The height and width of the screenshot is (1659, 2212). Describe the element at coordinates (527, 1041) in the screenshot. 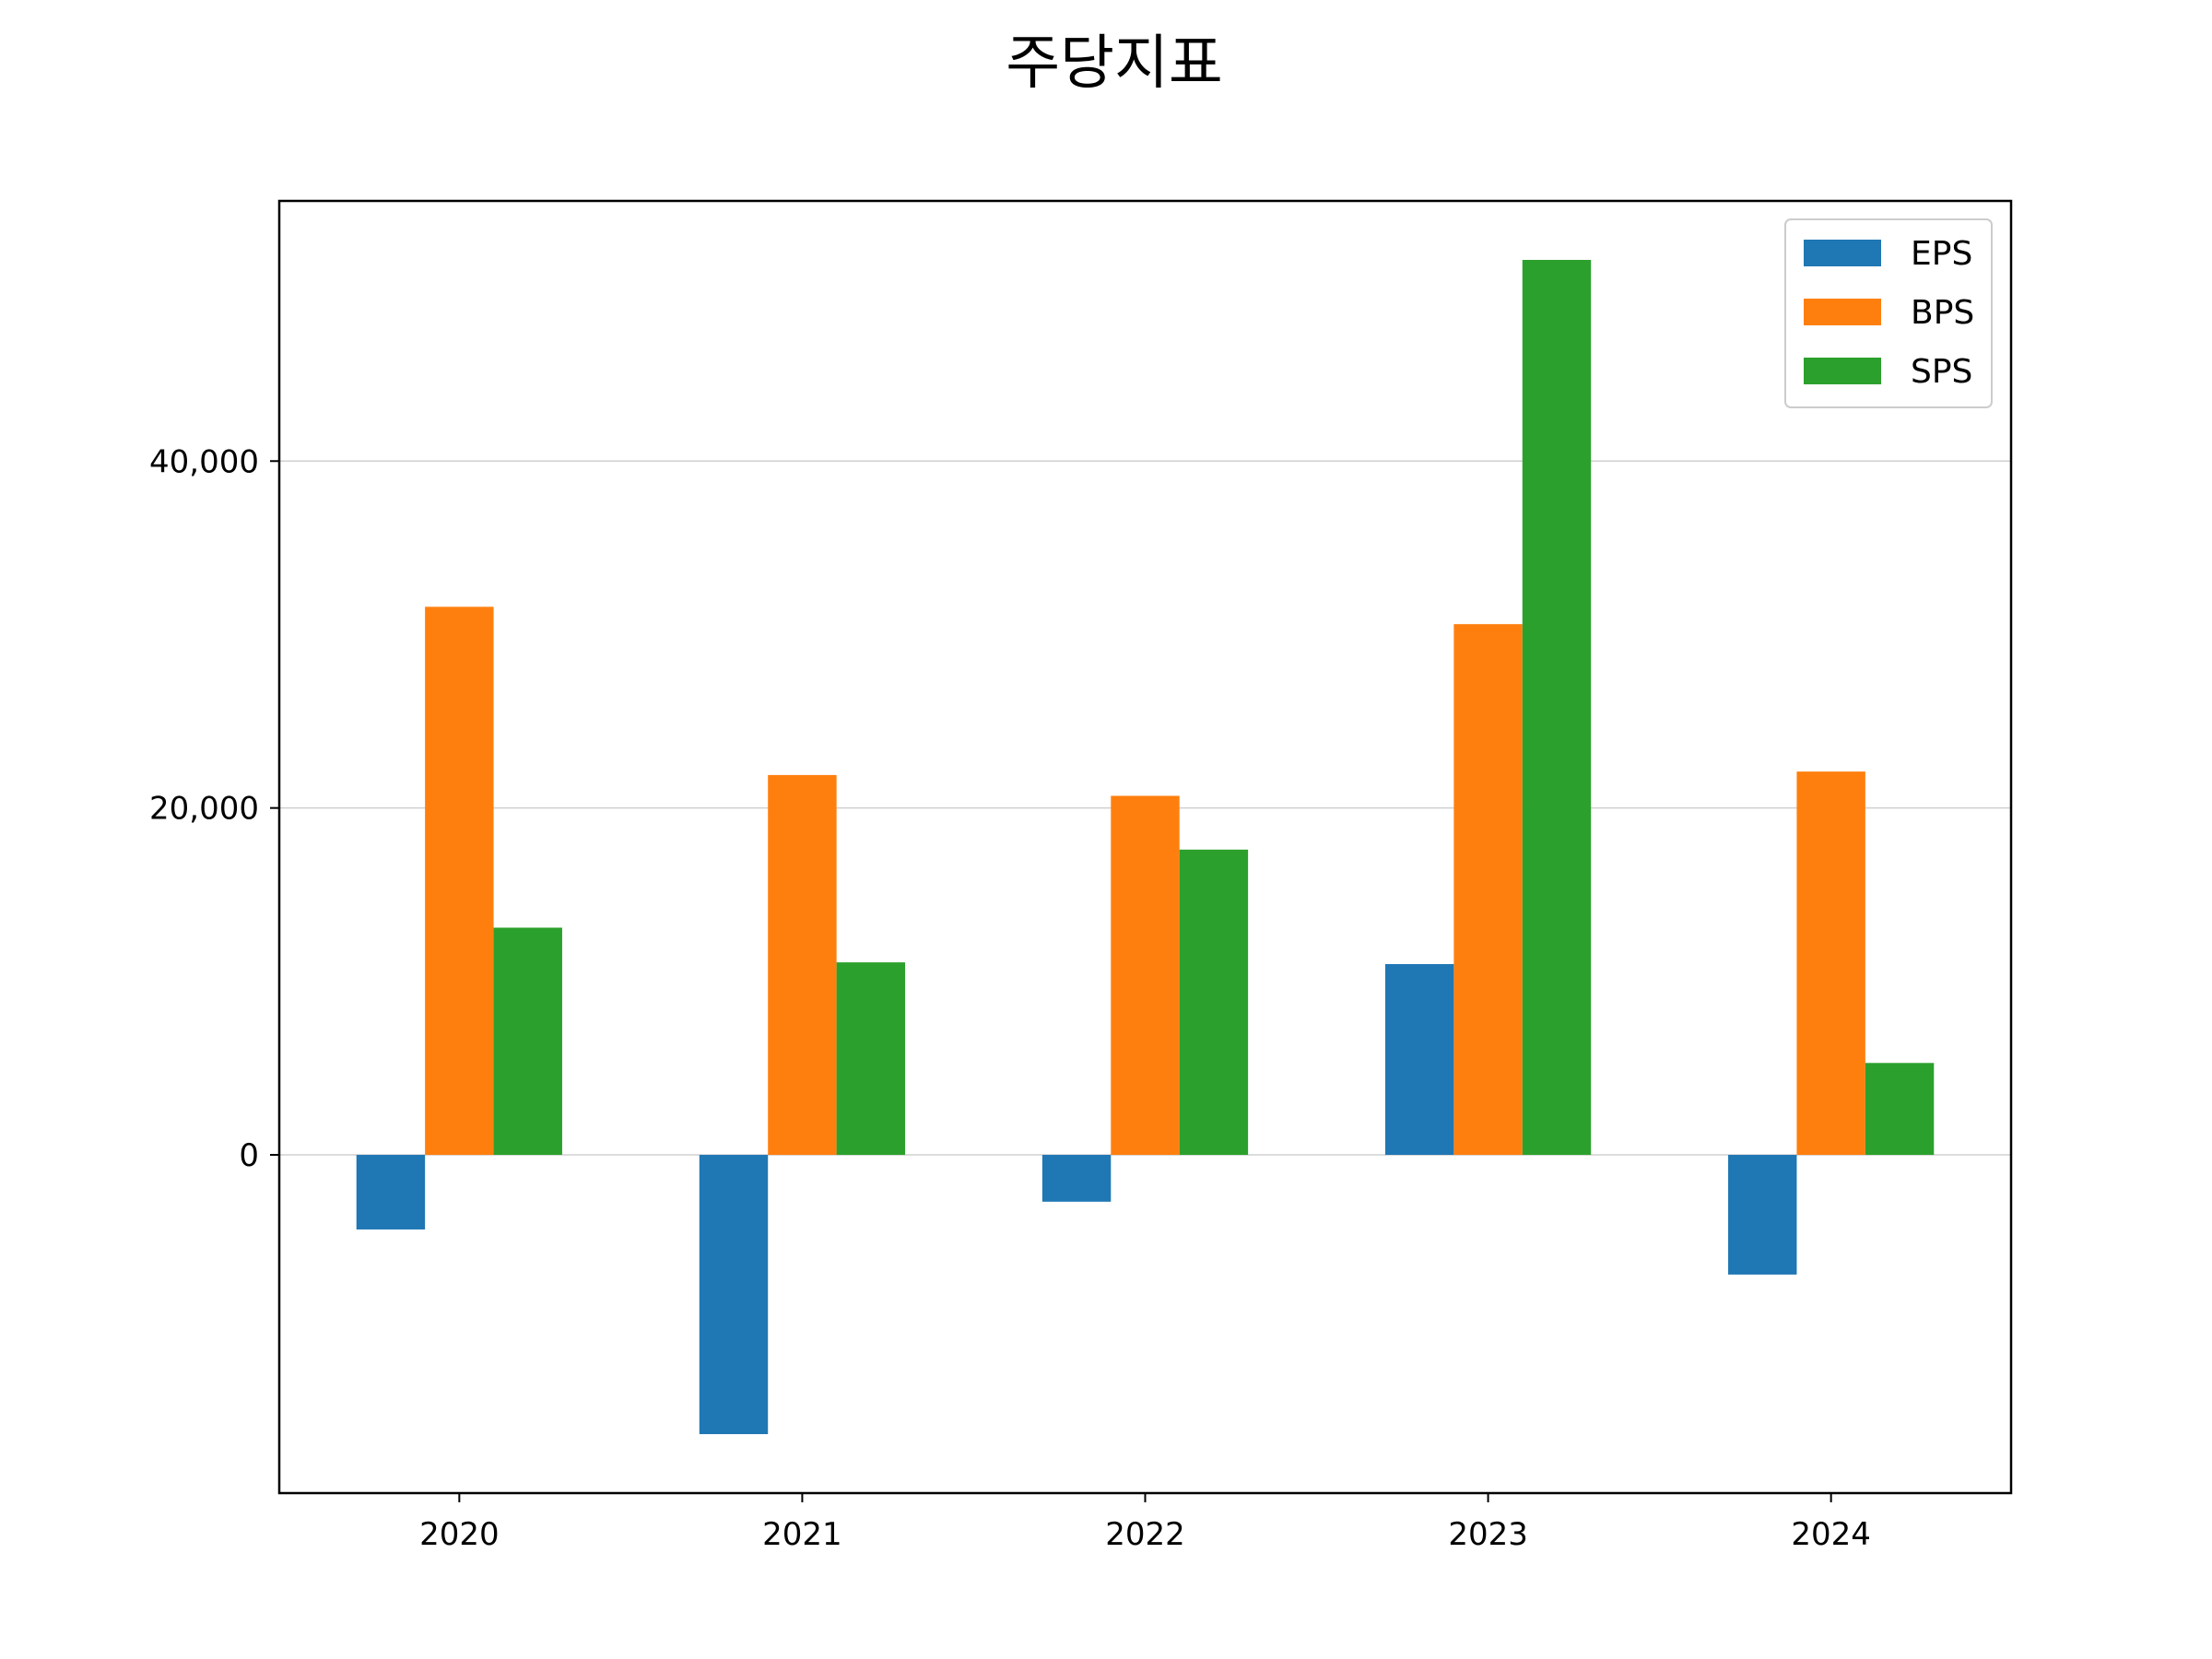

I see `bar-sps-2020` at that location.